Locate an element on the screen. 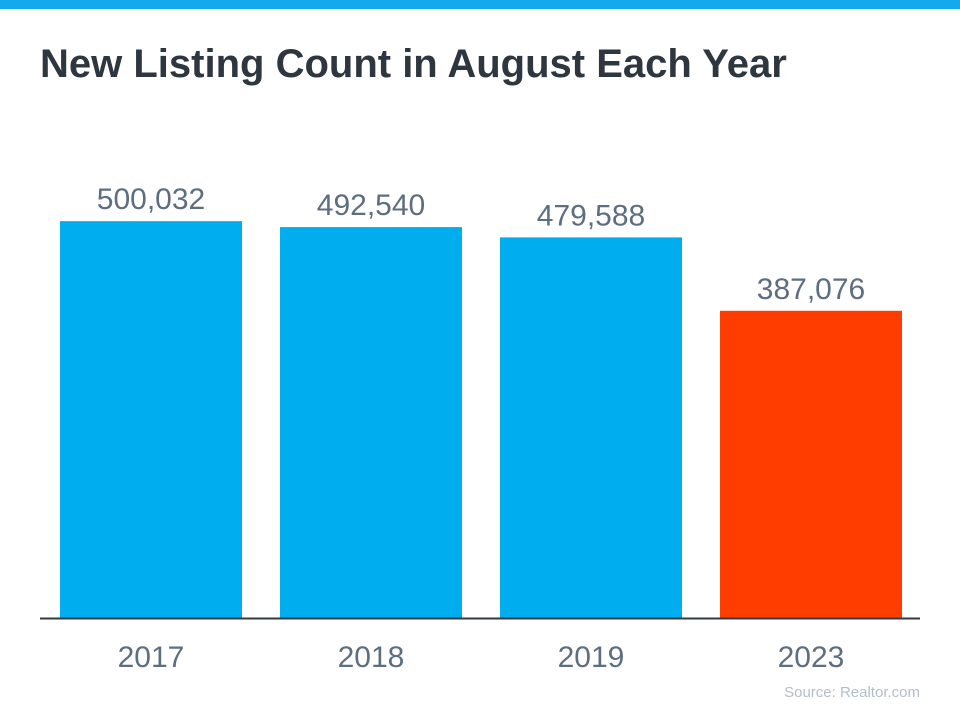 The image size is (960, 720). data-label-2023: 387,076 is located at coordinates (811, 289).